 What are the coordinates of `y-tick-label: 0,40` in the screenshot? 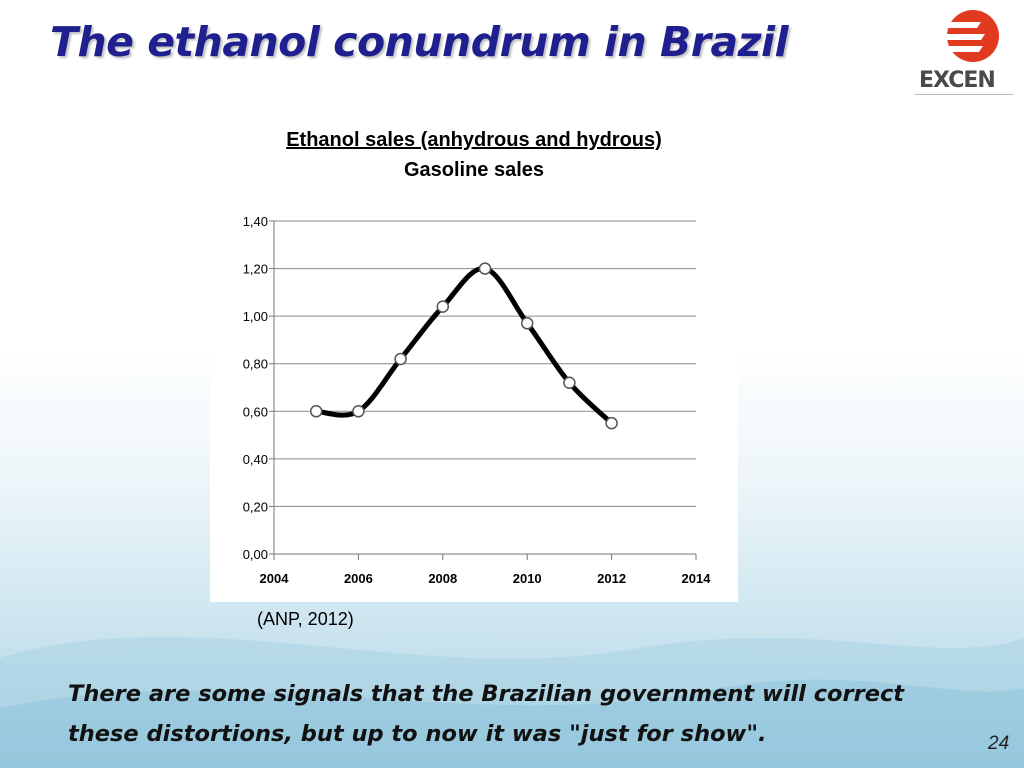 It's located at (255, 459).